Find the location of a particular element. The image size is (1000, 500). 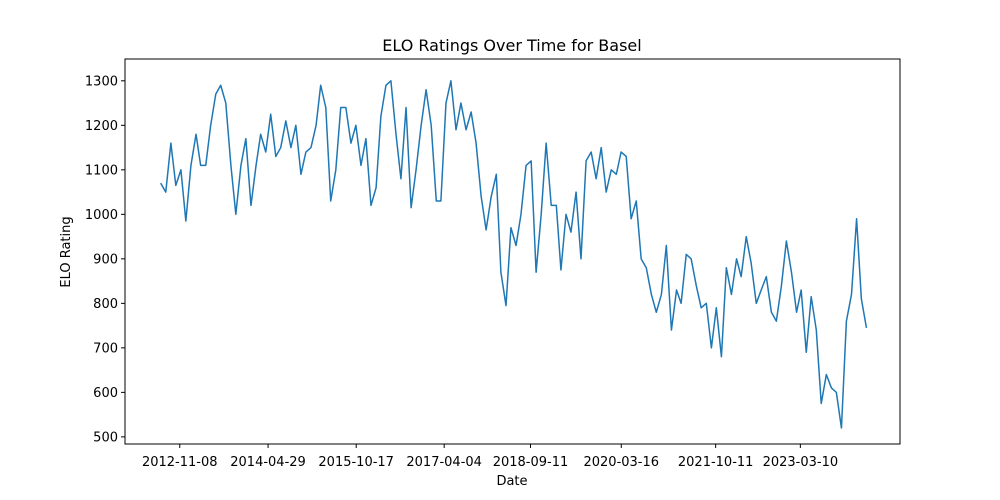

x-tick-label: 2021-10-11 is located at coordinates (716, 462).